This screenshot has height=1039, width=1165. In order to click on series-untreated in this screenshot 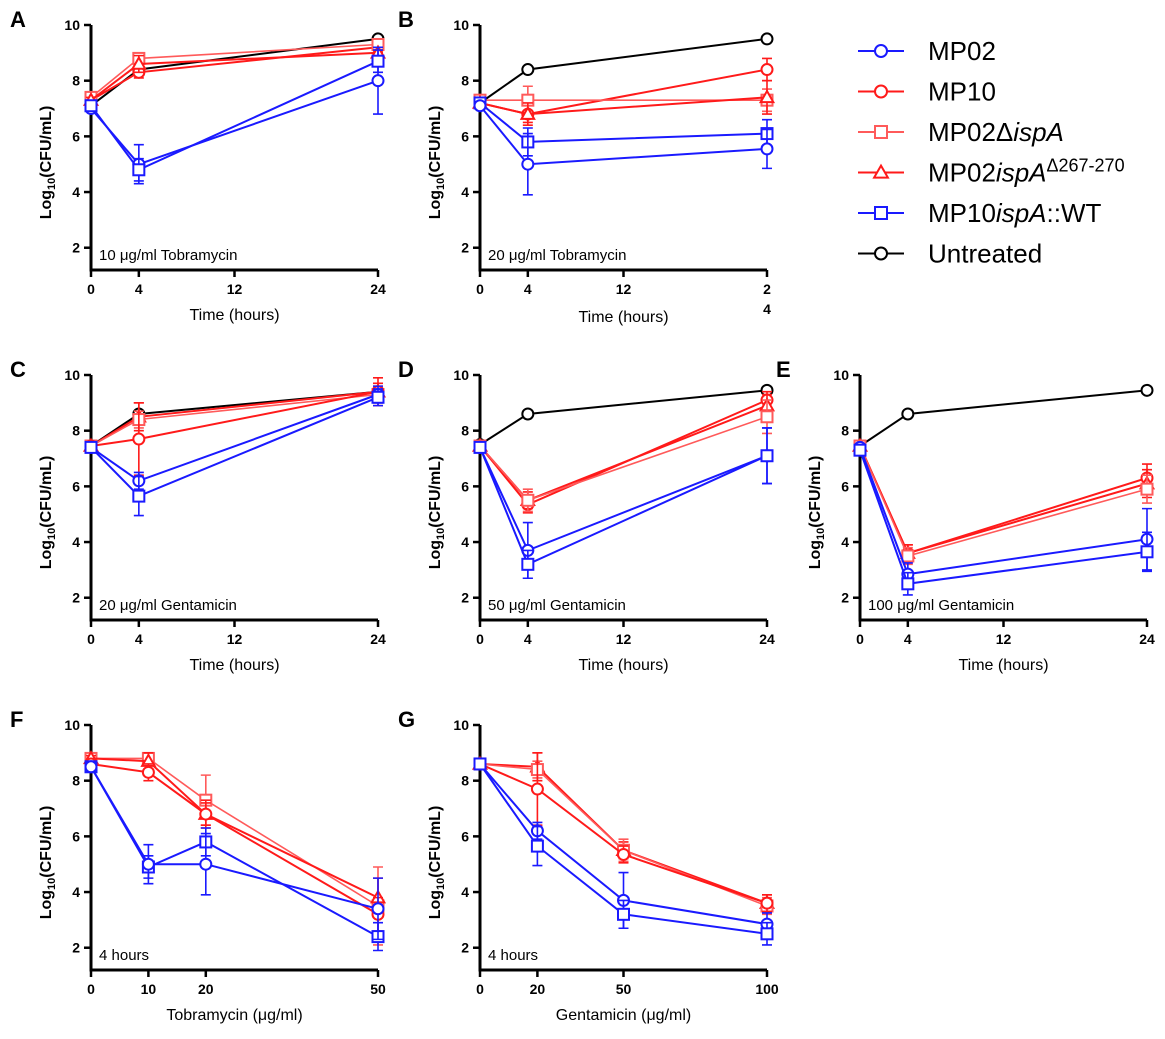, I will do `click(234, 72)`.